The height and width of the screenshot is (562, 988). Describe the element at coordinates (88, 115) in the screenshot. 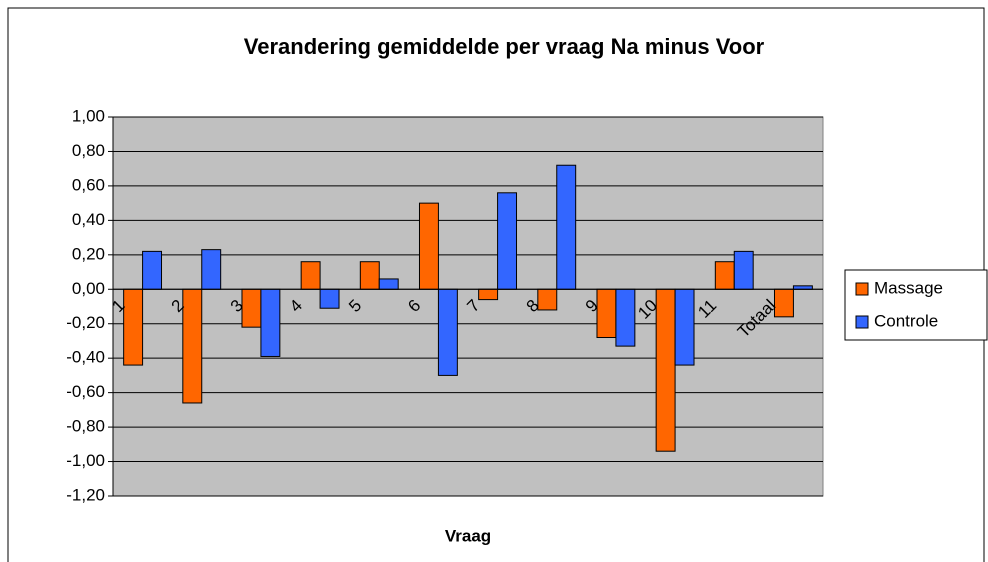

I see `y-tick-label: 1,00` at that location.